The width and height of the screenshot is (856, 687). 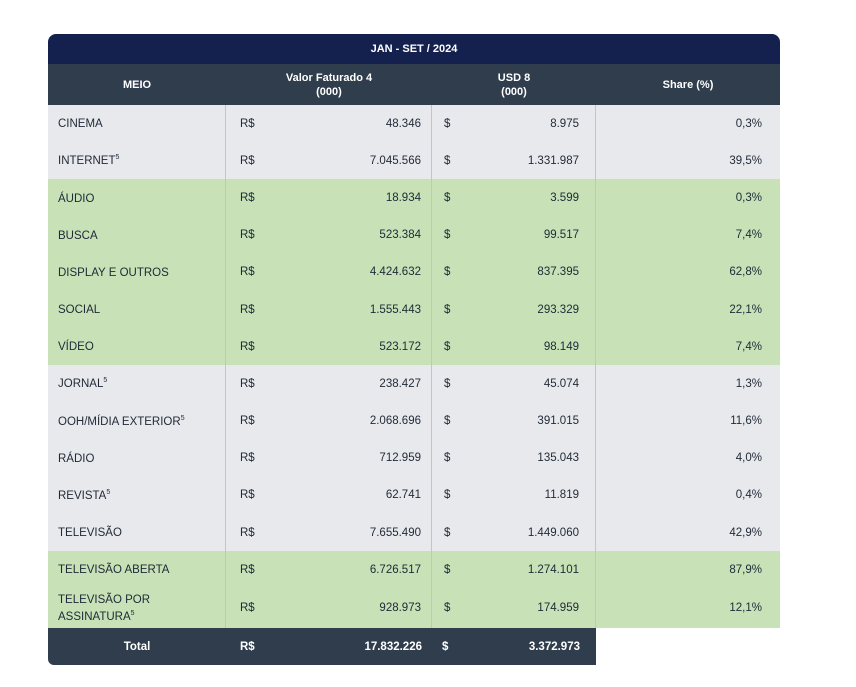 What do you see at coordinates (329, 235) in the screenshot?
I see `brl-cell: R$ 523.384` at bounding box center [329, 235].